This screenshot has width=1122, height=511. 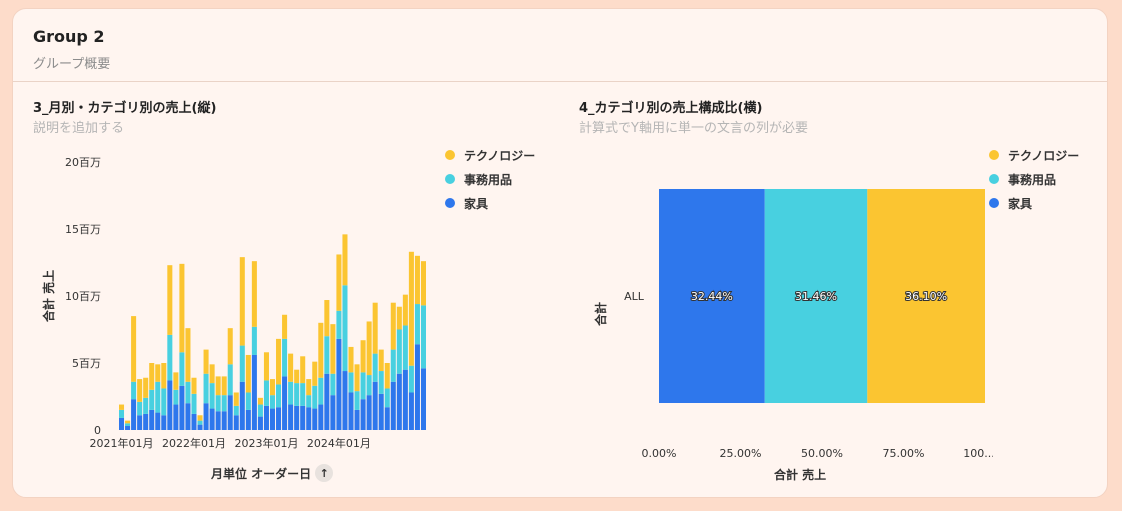 I want to click on chart2-legend: テクノロジー 事務用品 家具, so click(x=1034, y=179).